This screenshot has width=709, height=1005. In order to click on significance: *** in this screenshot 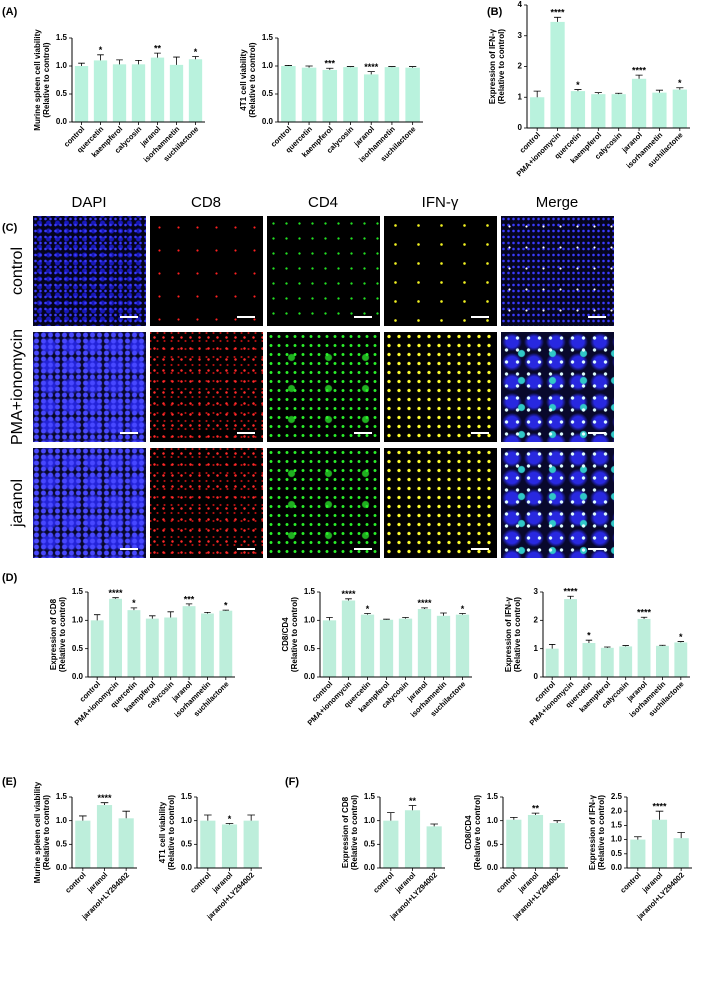, I will do `click(330, 64)`.